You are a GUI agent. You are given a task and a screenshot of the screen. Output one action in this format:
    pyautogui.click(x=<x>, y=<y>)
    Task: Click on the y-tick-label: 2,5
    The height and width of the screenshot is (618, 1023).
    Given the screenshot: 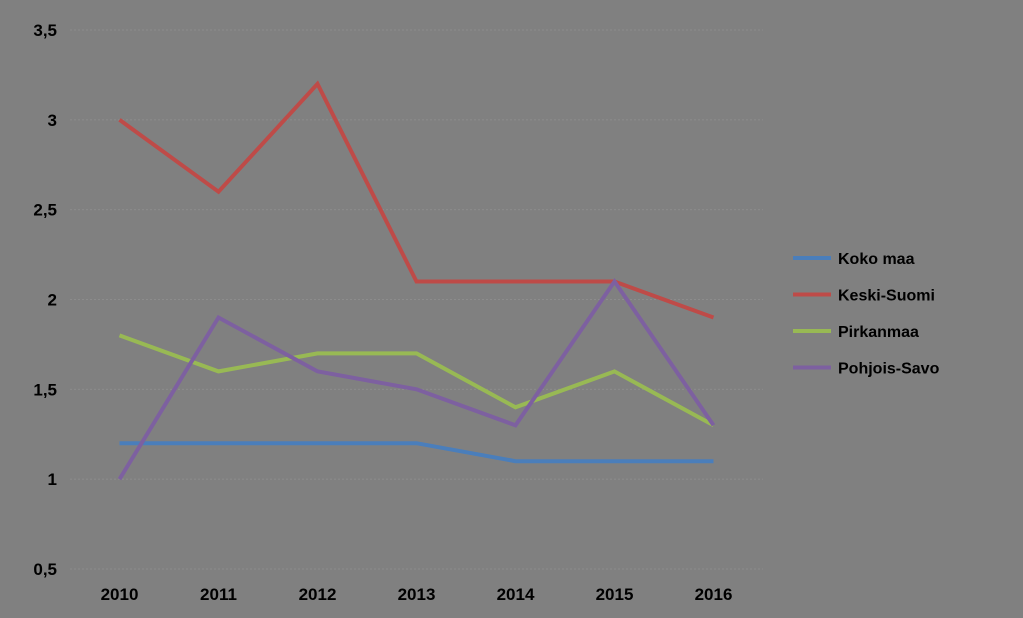 What is the action you would take?
    pyautogui.click(x=45, y=210)
    